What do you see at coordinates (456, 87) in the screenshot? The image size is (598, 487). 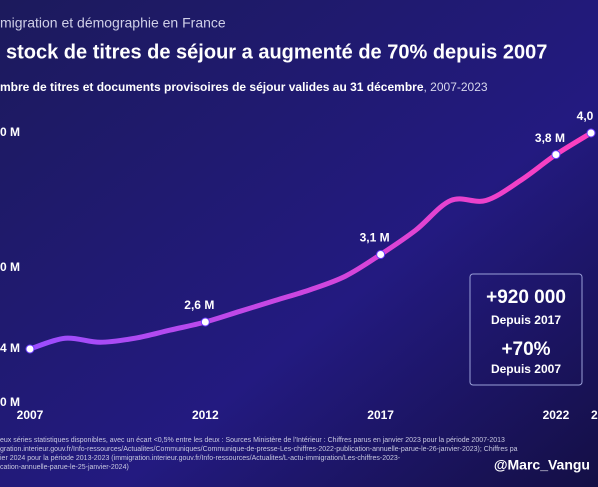 I see `subtitle-period: , 2007-2023` at bounding box center [456, 87].